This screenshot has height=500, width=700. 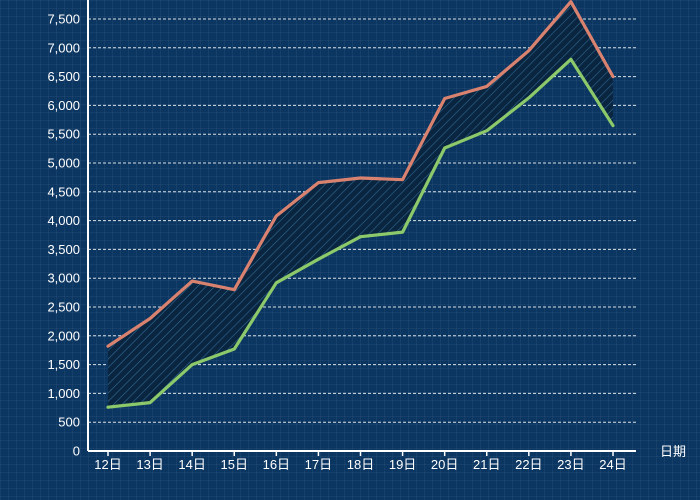 I want to click on x-tick-label: 15日, so click(x=234, y=464).